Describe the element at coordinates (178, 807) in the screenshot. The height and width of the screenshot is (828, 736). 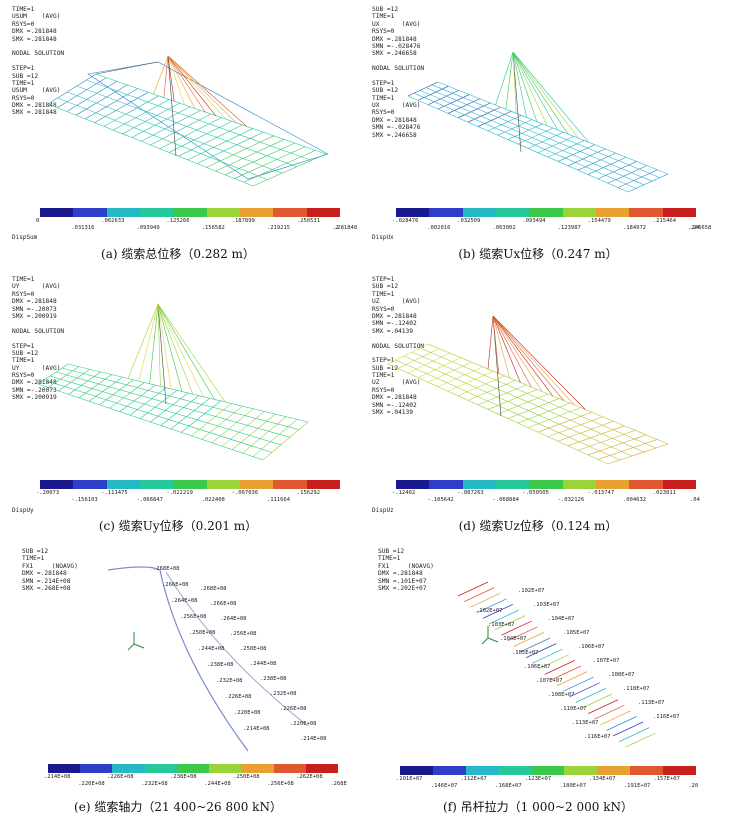
I see `figure-caption: (e) 缆索轴力（21 400~26 800 kN）` at that location.